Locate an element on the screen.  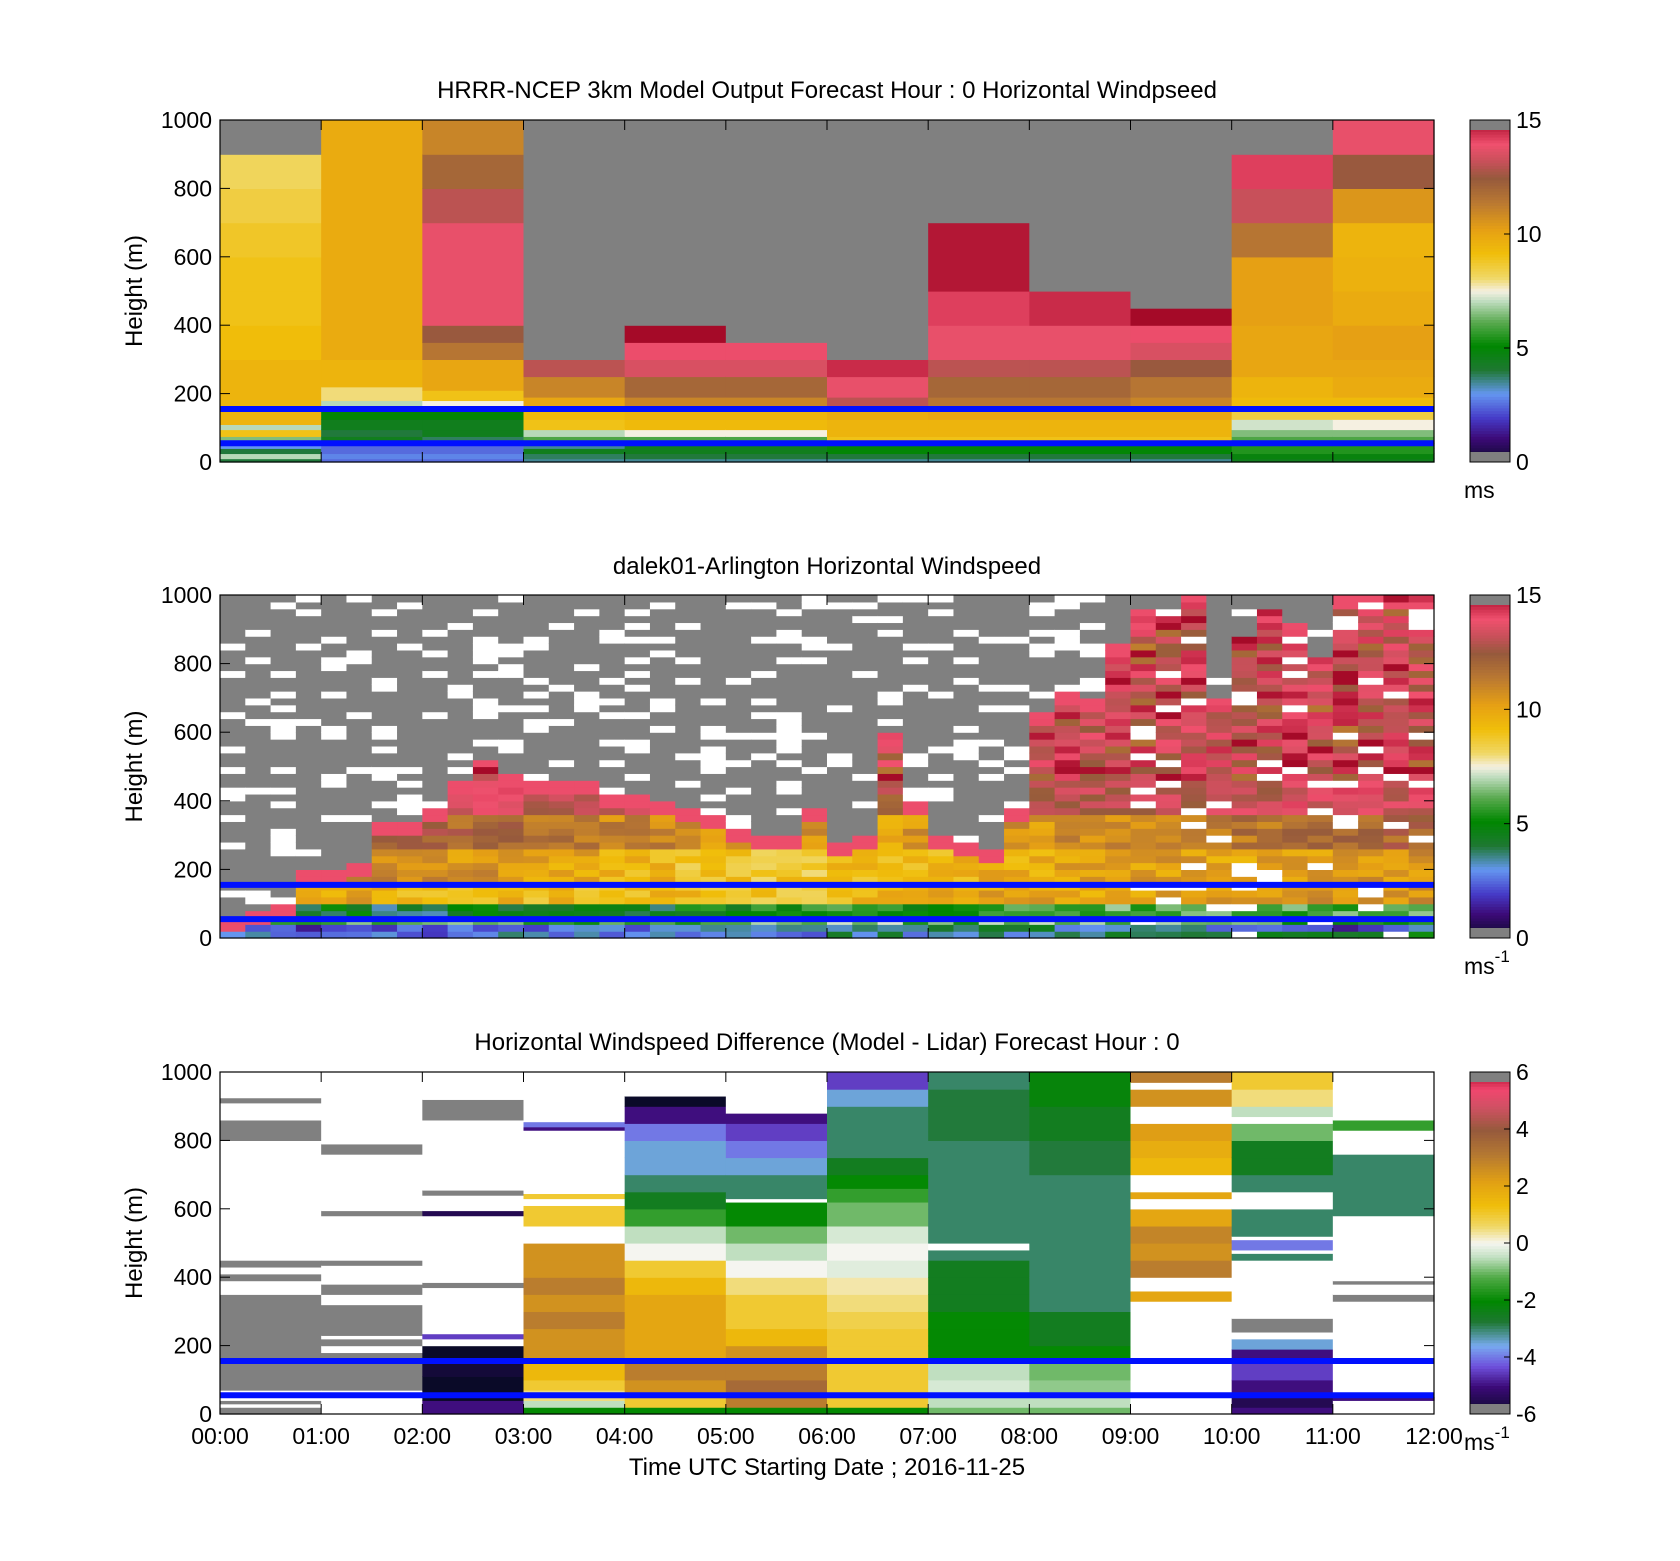
colorbar-unit-base: ms is located at coordinates (1479, 966).